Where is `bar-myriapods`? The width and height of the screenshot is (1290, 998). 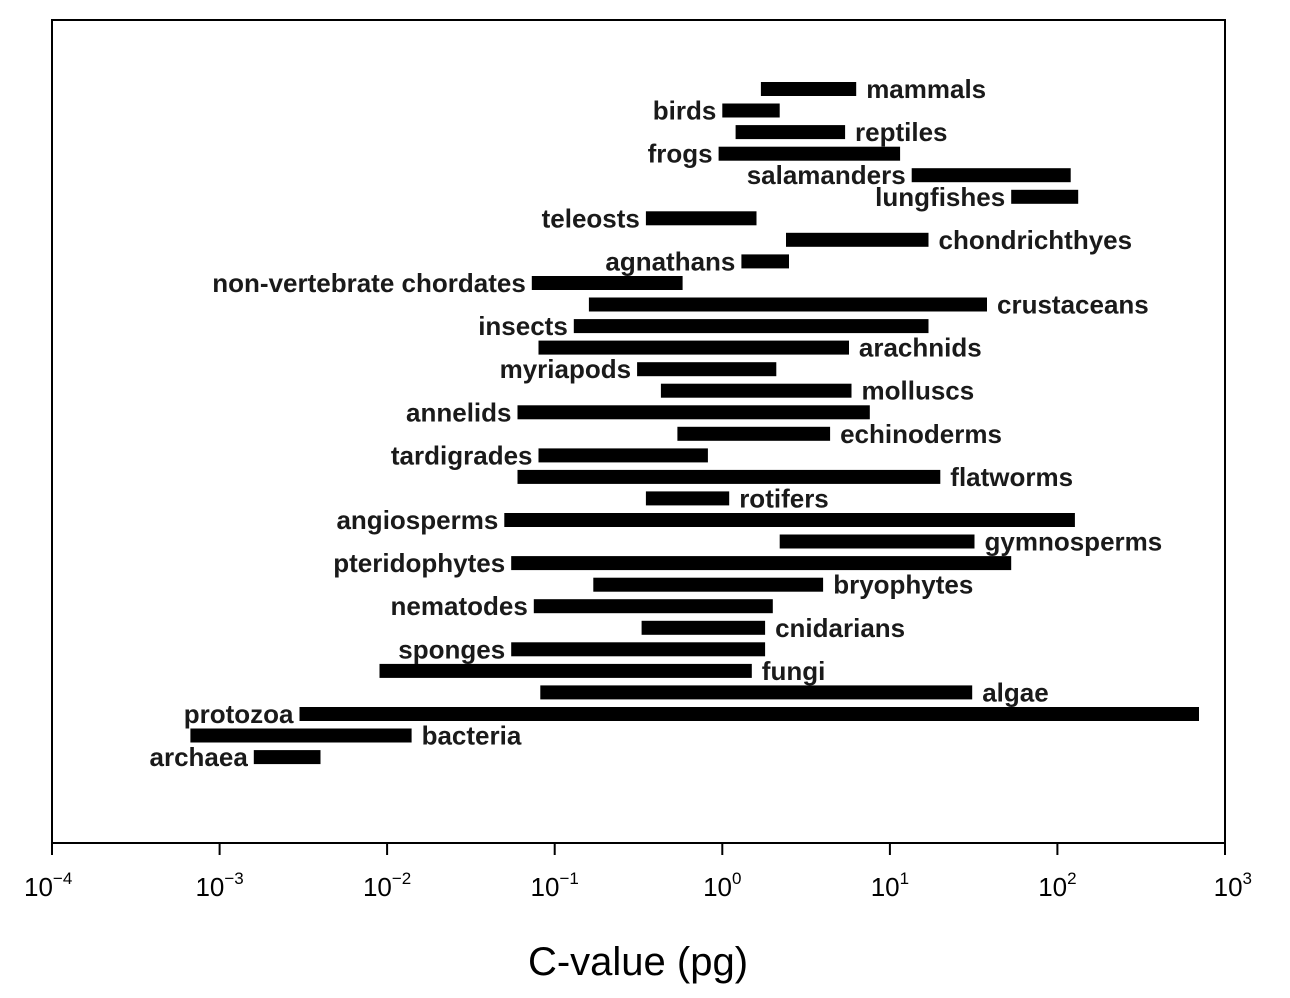 bar-myriapods is located at coordinates (707, 369).